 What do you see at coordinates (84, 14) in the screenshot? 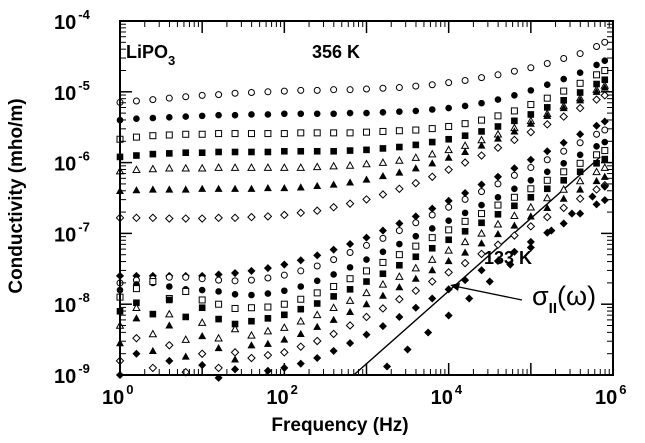
I see `y-tick-label-exponent: -4` at bounding box center [84, 14].